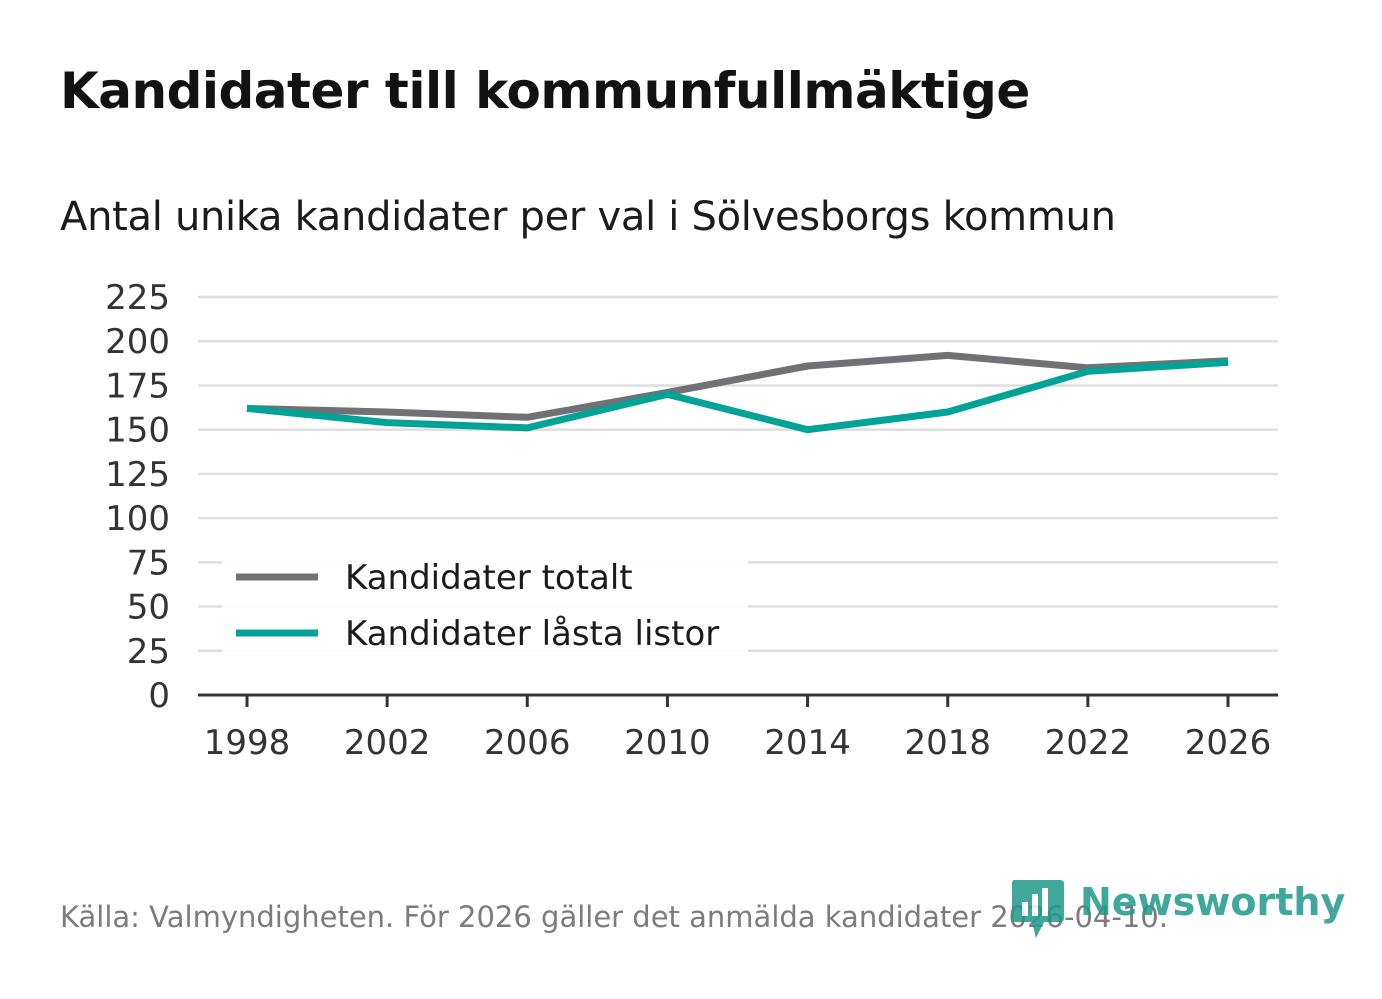  I want to click on x-tick-label: 1998, so click(247, 743).